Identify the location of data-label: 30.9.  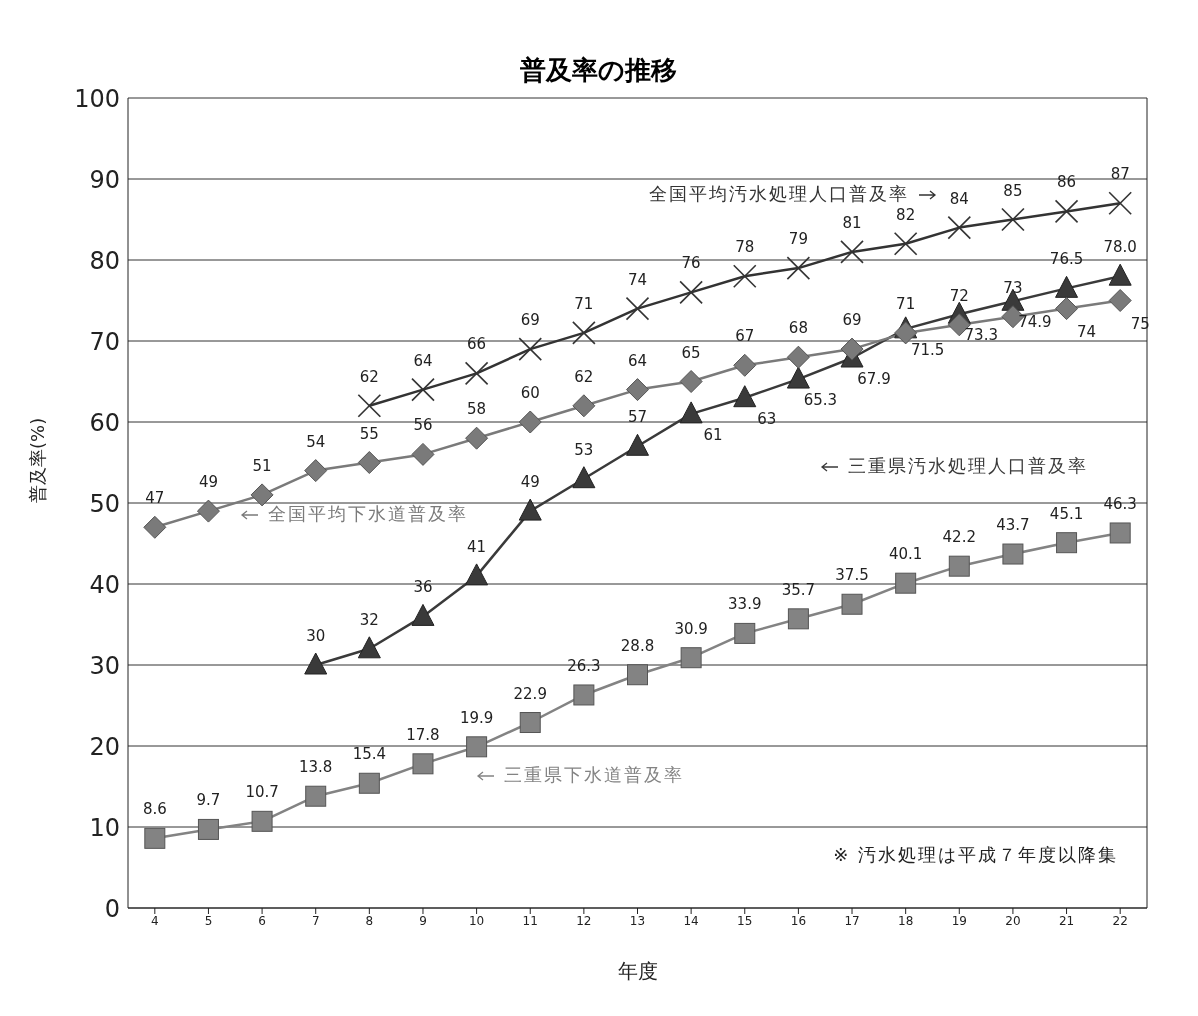
(691, 628).